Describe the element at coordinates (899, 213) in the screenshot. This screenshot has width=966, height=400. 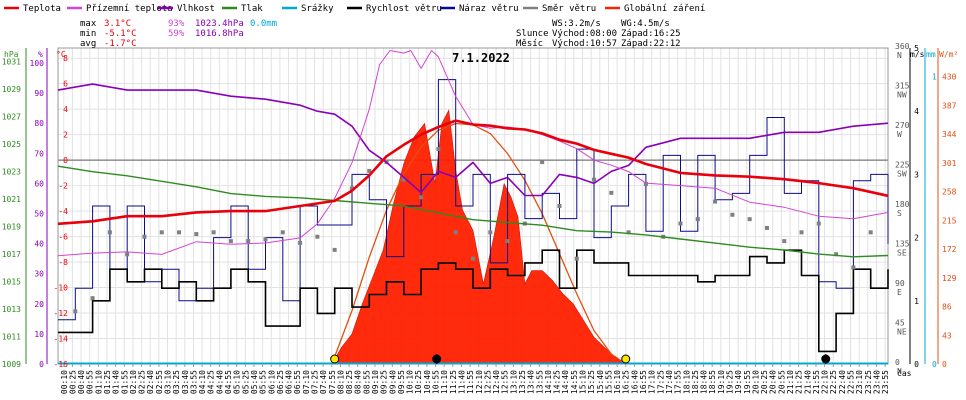
I see `direction-tick-label: S` at that location.